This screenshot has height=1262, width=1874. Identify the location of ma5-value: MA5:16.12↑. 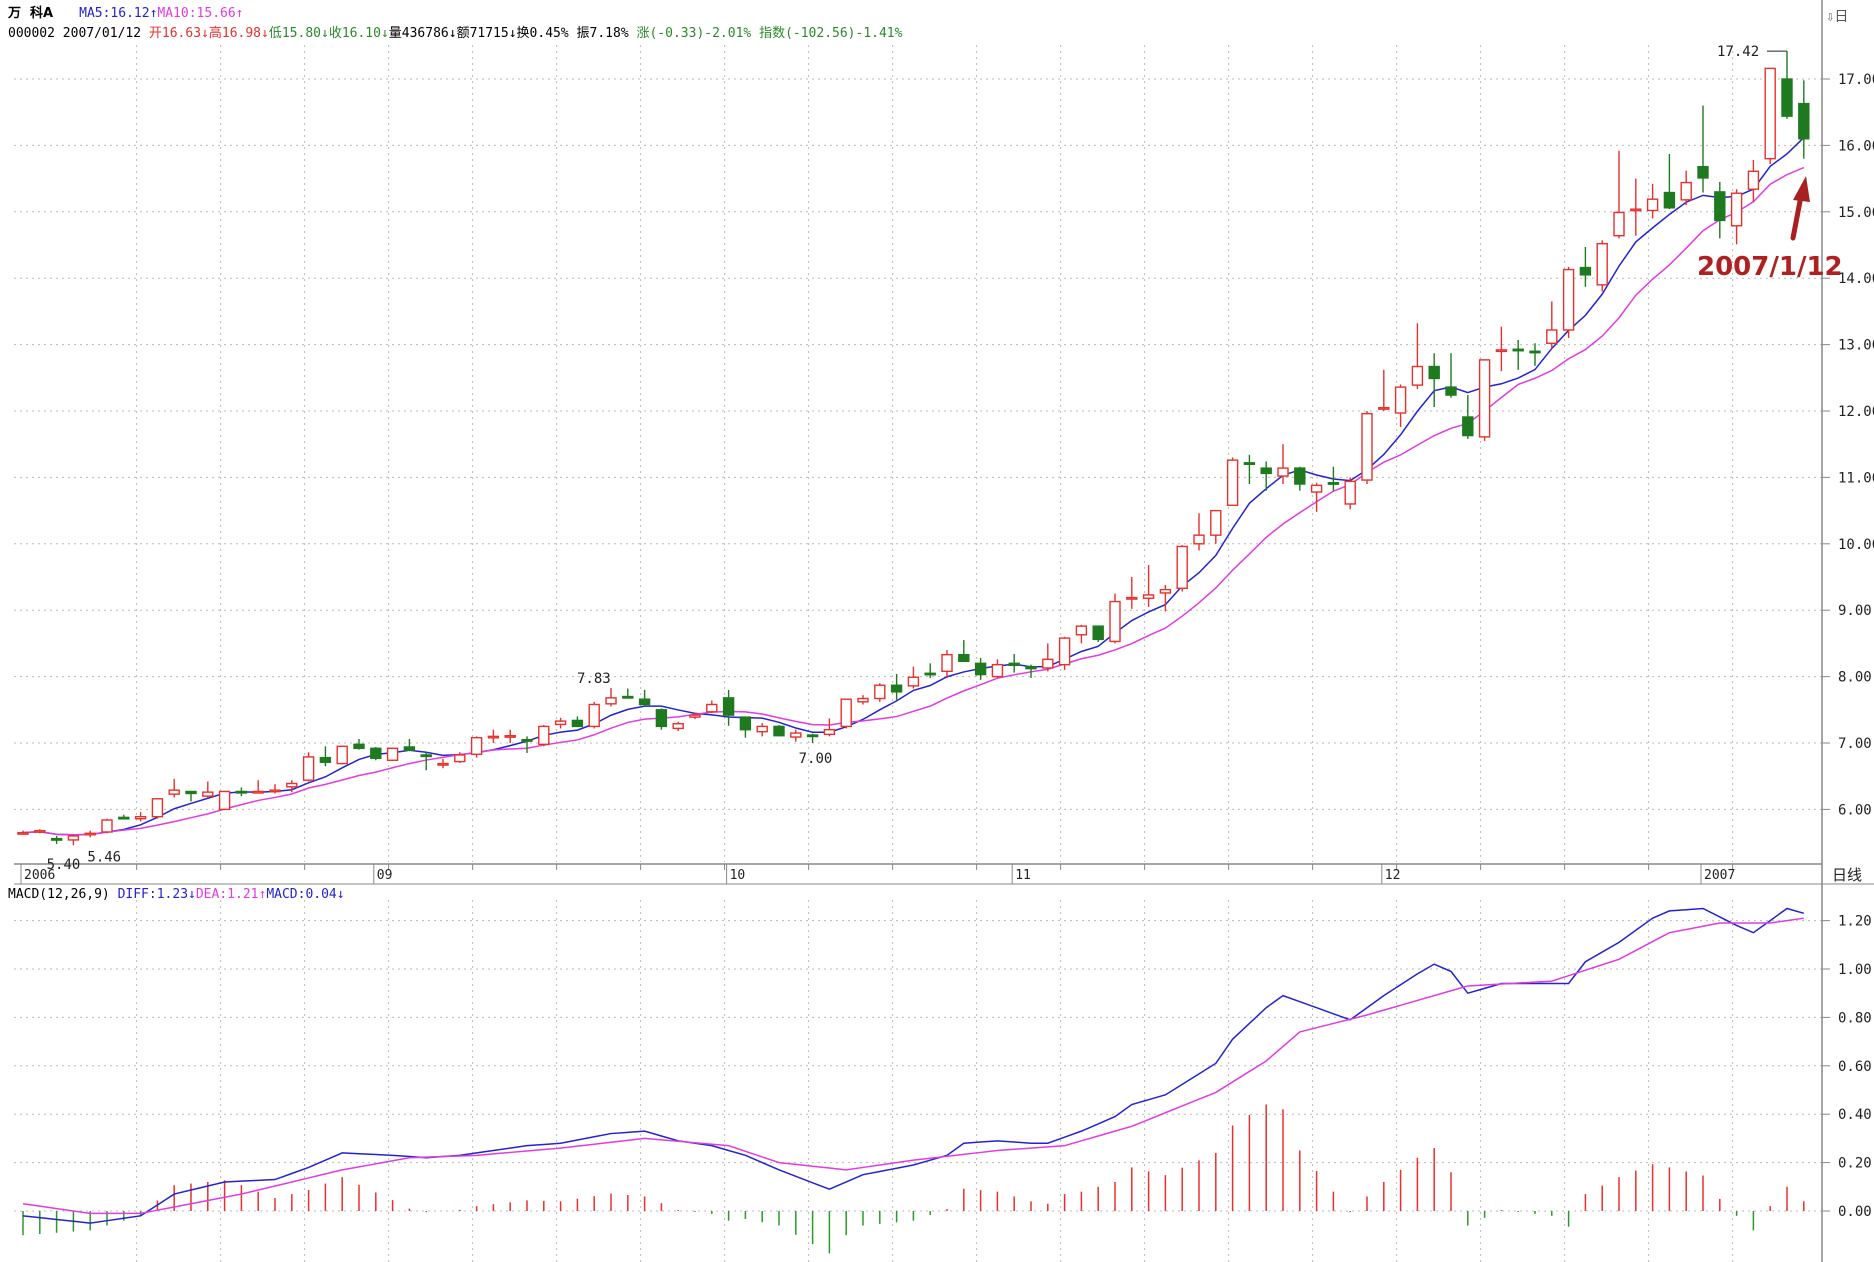
(118, 13).